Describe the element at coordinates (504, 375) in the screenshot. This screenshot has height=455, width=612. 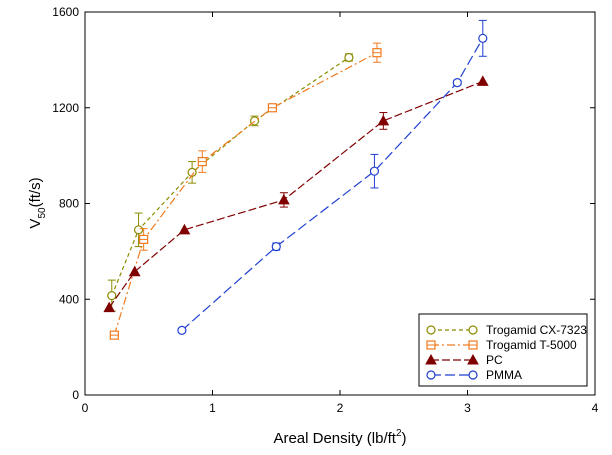
I see `legend-label: PMMA` at that location.